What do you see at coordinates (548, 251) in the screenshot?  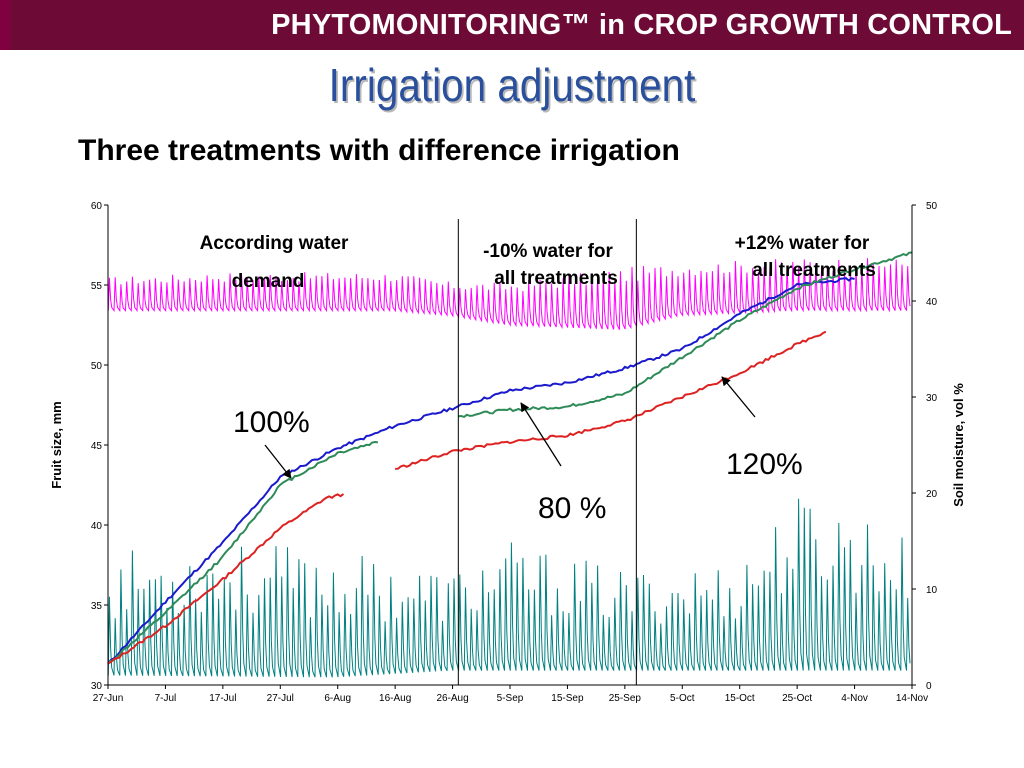 I see `annotation-minus-10-percent-line-1: -10% water for` at bounding box center [548, 251].